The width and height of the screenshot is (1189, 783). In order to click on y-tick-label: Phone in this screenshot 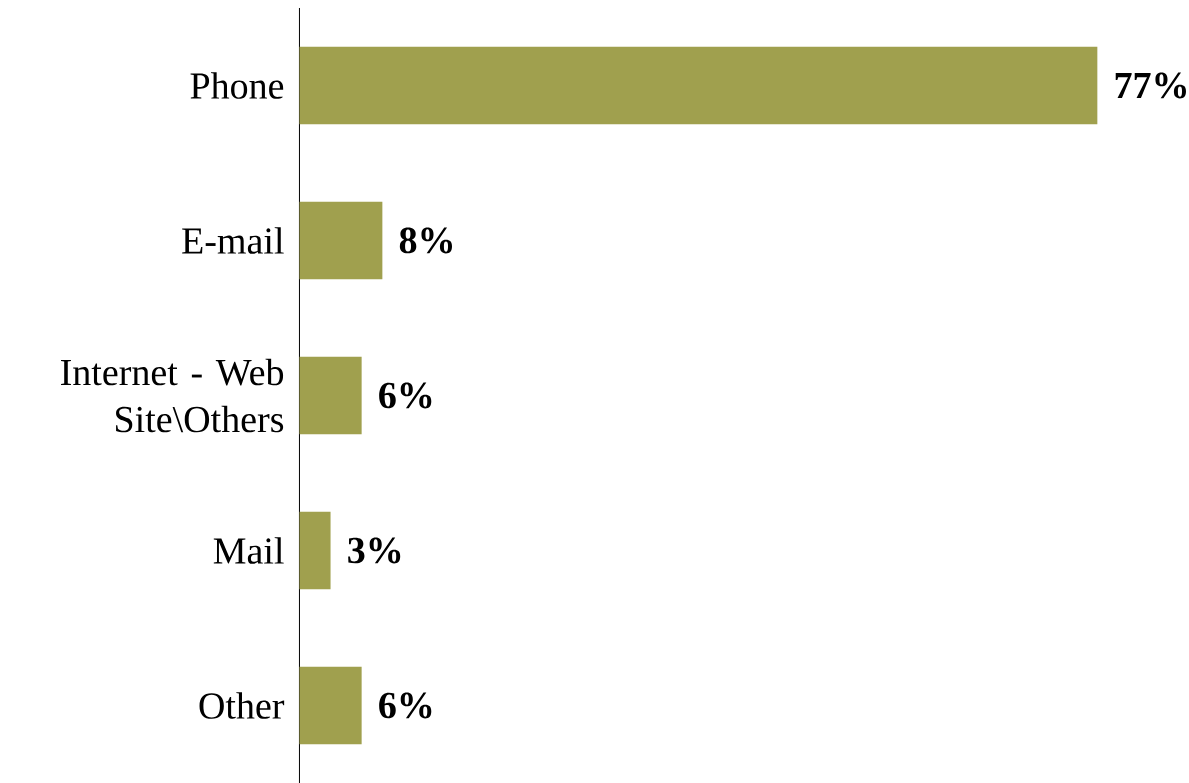, I will do `click(237, 85)`.